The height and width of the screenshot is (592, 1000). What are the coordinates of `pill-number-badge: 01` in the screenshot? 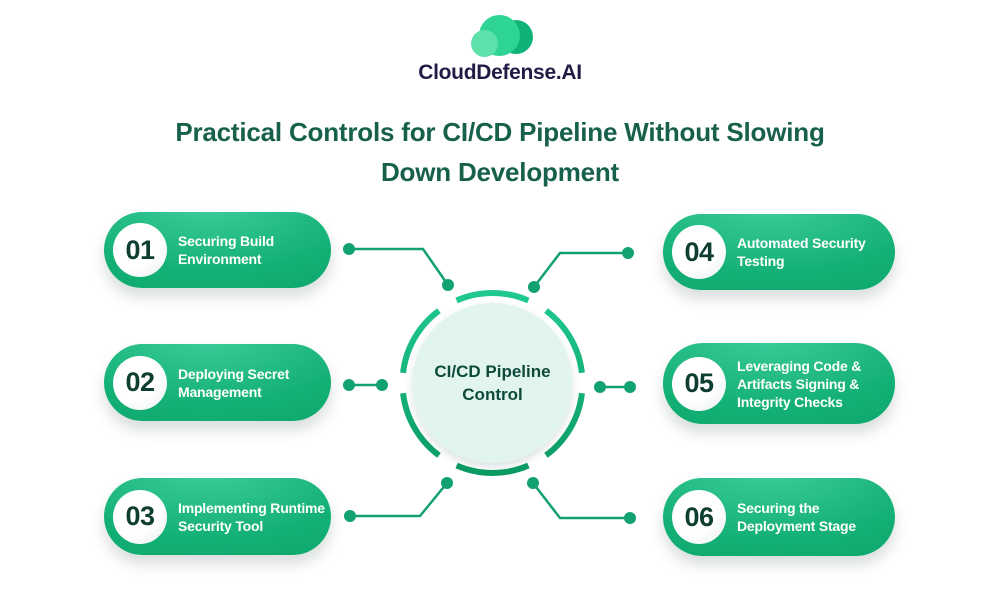 It's located at (140, 250).